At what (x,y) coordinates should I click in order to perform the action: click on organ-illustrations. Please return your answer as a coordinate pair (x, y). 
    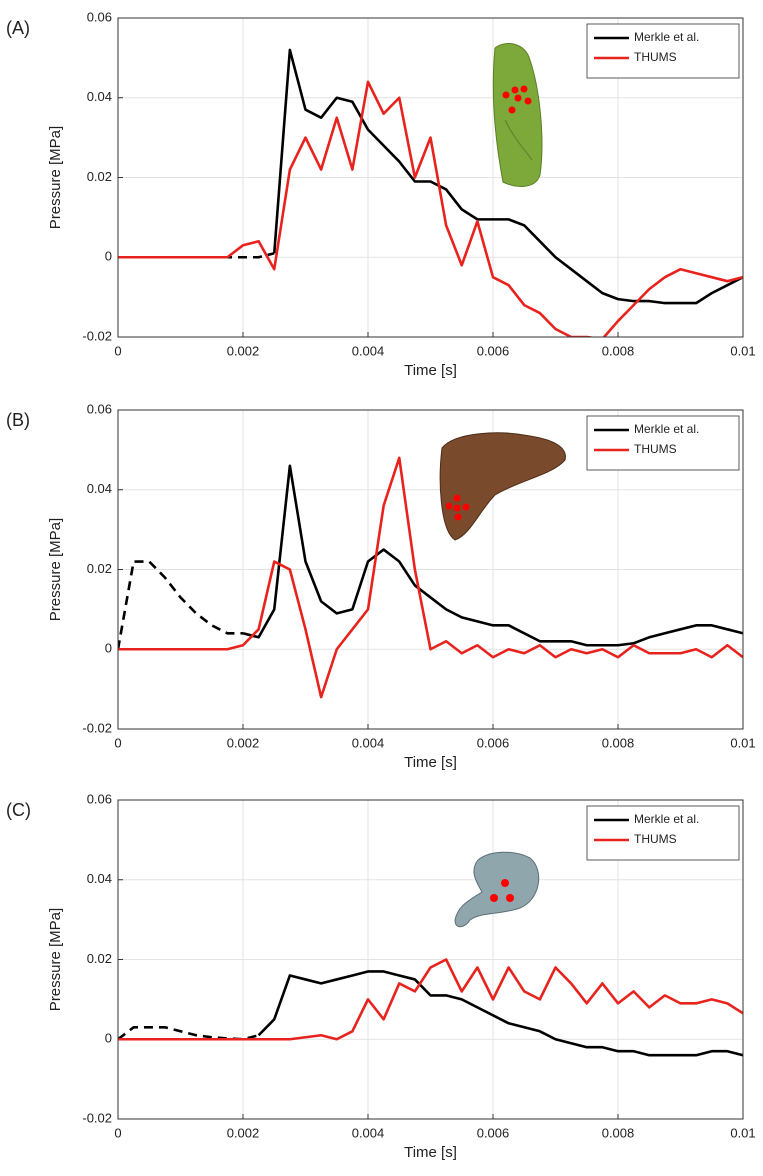
    Looking at the image, I should click on (502, 485).